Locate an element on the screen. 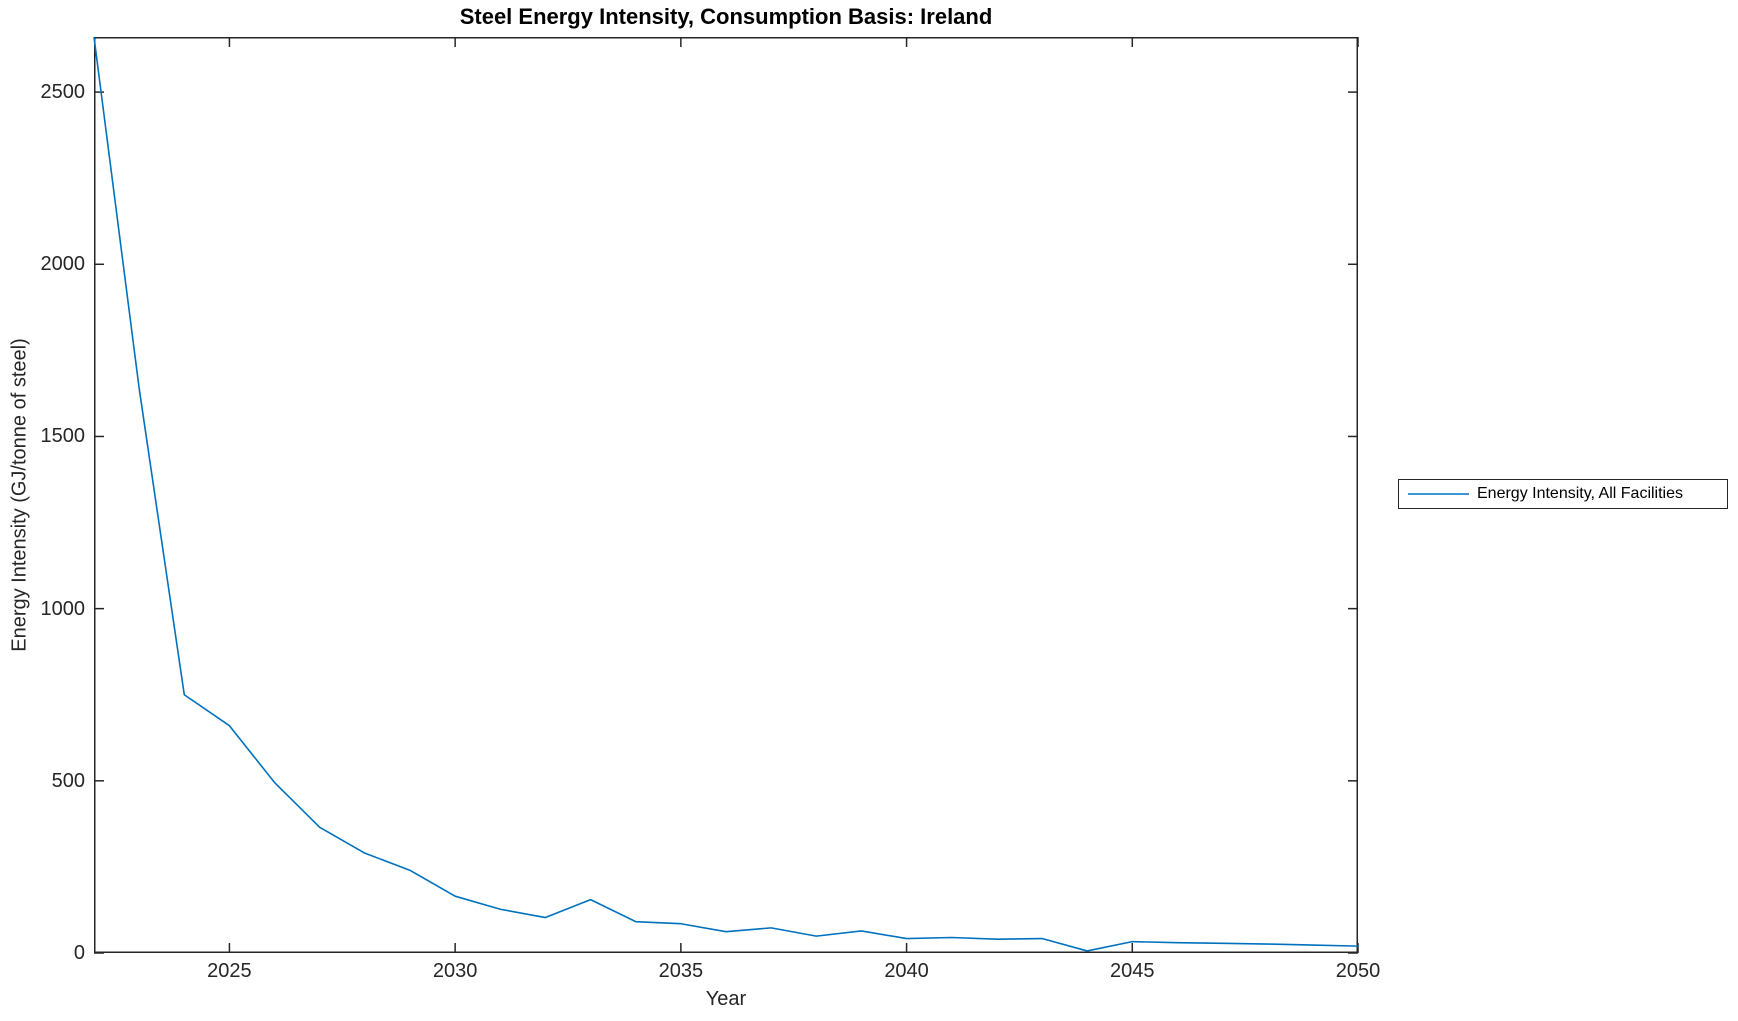 The height and width of the screenshot is (1021, 1738). x-tick-label: 2045 is located at coordinates (1132, 971).